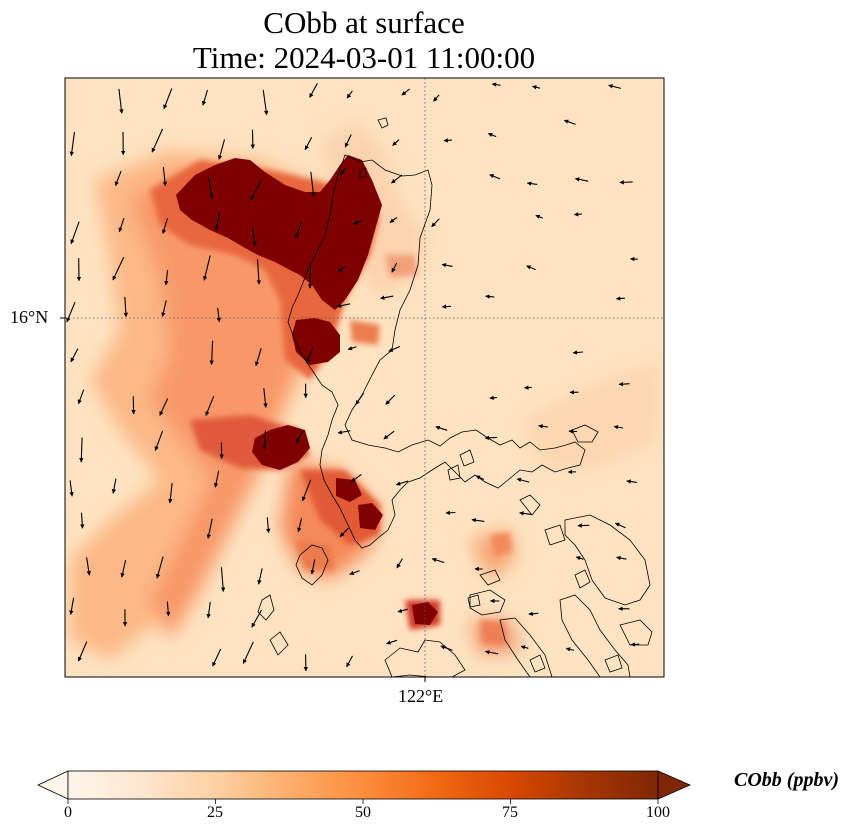 The image size is (854, 836). I want to click on masbate, so click(487, 602).